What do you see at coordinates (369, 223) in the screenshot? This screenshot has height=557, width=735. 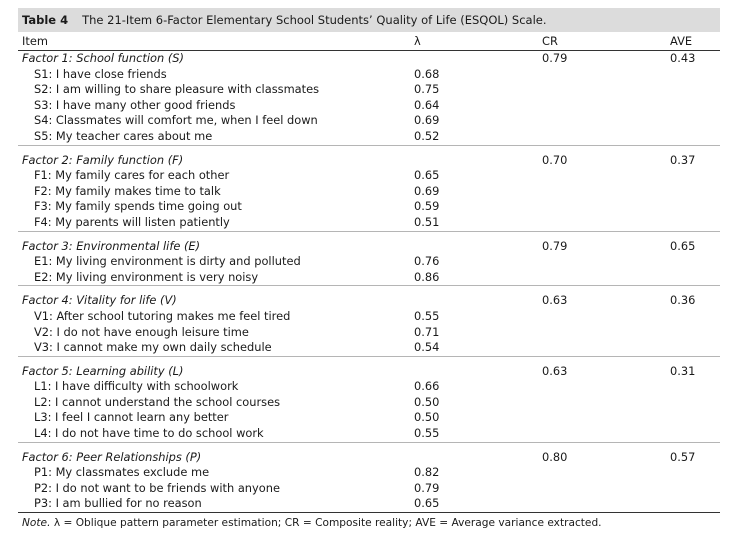 I see `table-row: F4: My parents will listen patiently 0.51` at bounding box center [369, 223].